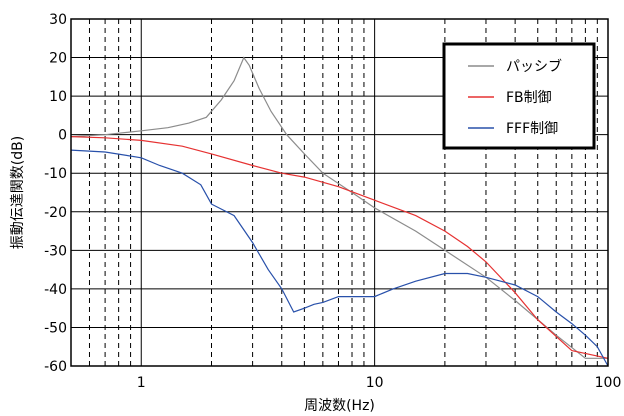 This screenshot has height=416, width=624. I want to click on y-tick-label: -10, so click(55, 174).